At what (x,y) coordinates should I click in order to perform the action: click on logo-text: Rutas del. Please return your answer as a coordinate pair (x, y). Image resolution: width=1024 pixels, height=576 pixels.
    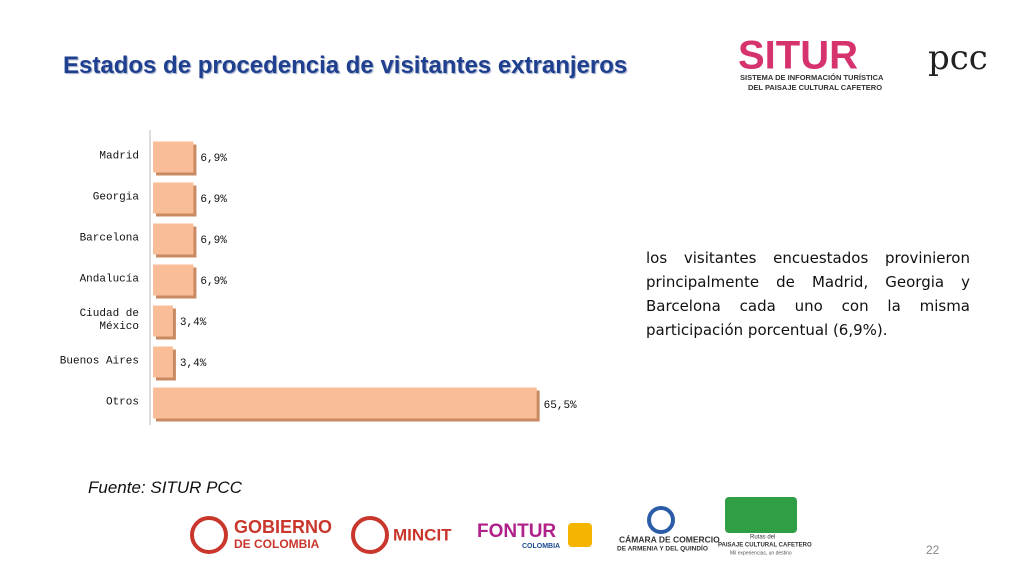
    Looking at the image, I should click on (762, 538).